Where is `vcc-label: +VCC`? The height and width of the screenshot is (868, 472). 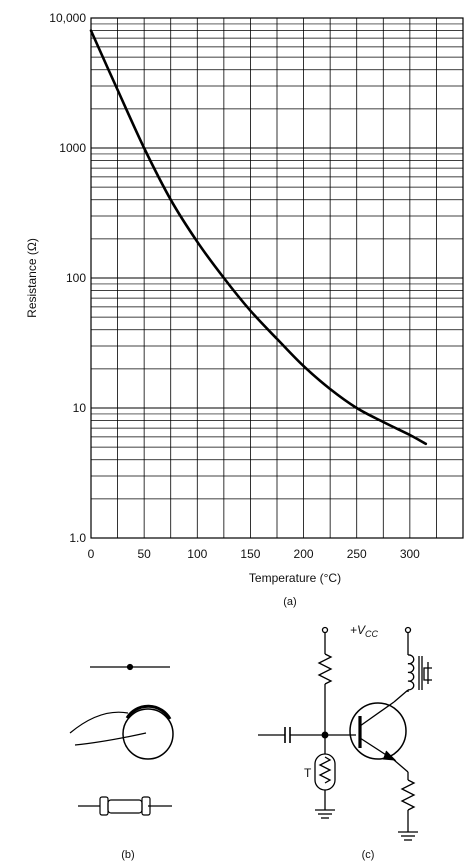 vcc-label: +VCC is located at coordinates (364, 631).